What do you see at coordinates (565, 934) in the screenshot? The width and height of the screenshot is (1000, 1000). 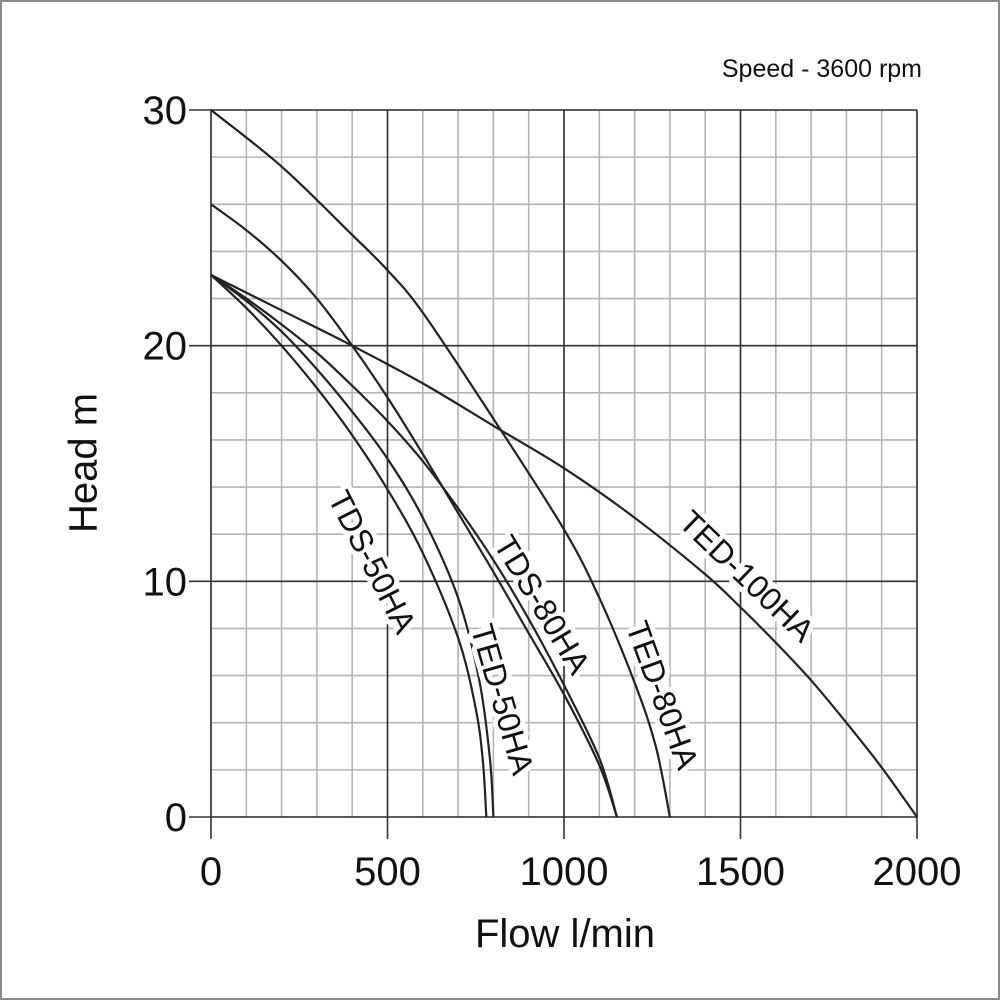 I see `x-axis-label: Flow l/min` at bounding box center [565, 934].